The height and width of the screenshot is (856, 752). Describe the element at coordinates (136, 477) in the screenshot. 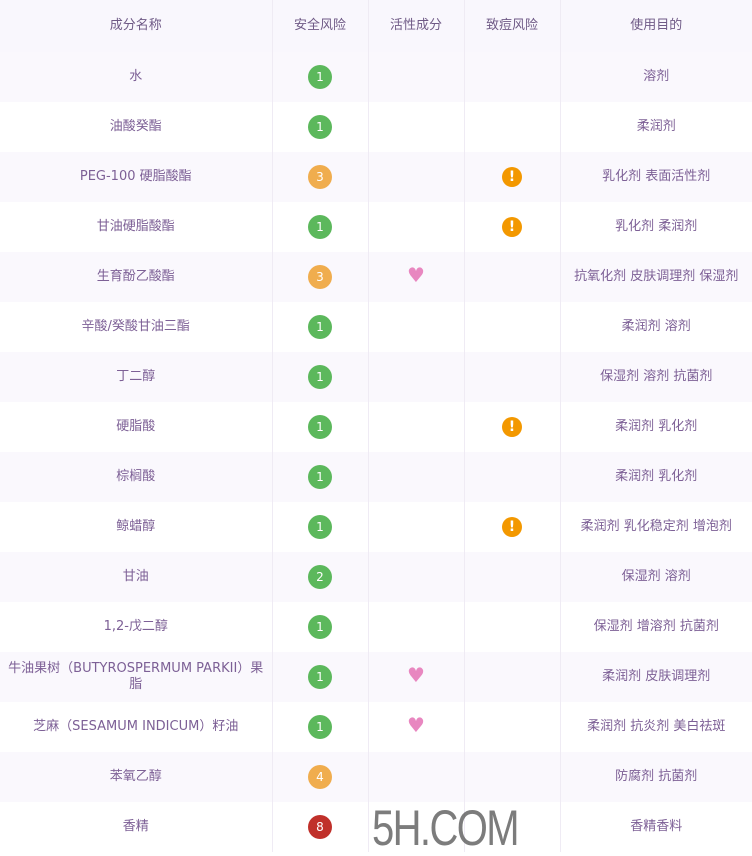

I see `ingredient-name: 棕榈酸` at that location.